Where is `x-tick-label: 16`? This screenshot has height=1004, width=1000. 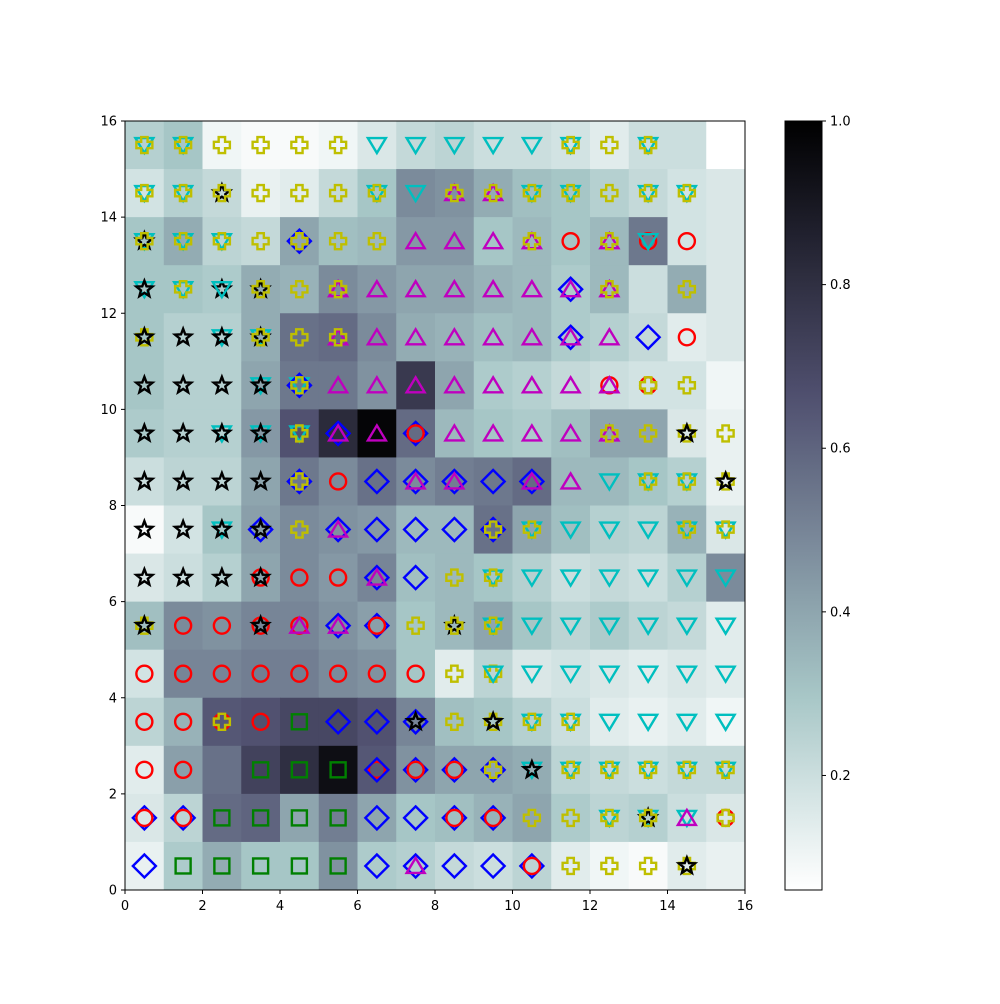 x-tick-label: 16 is located at coordinates (745, 906).